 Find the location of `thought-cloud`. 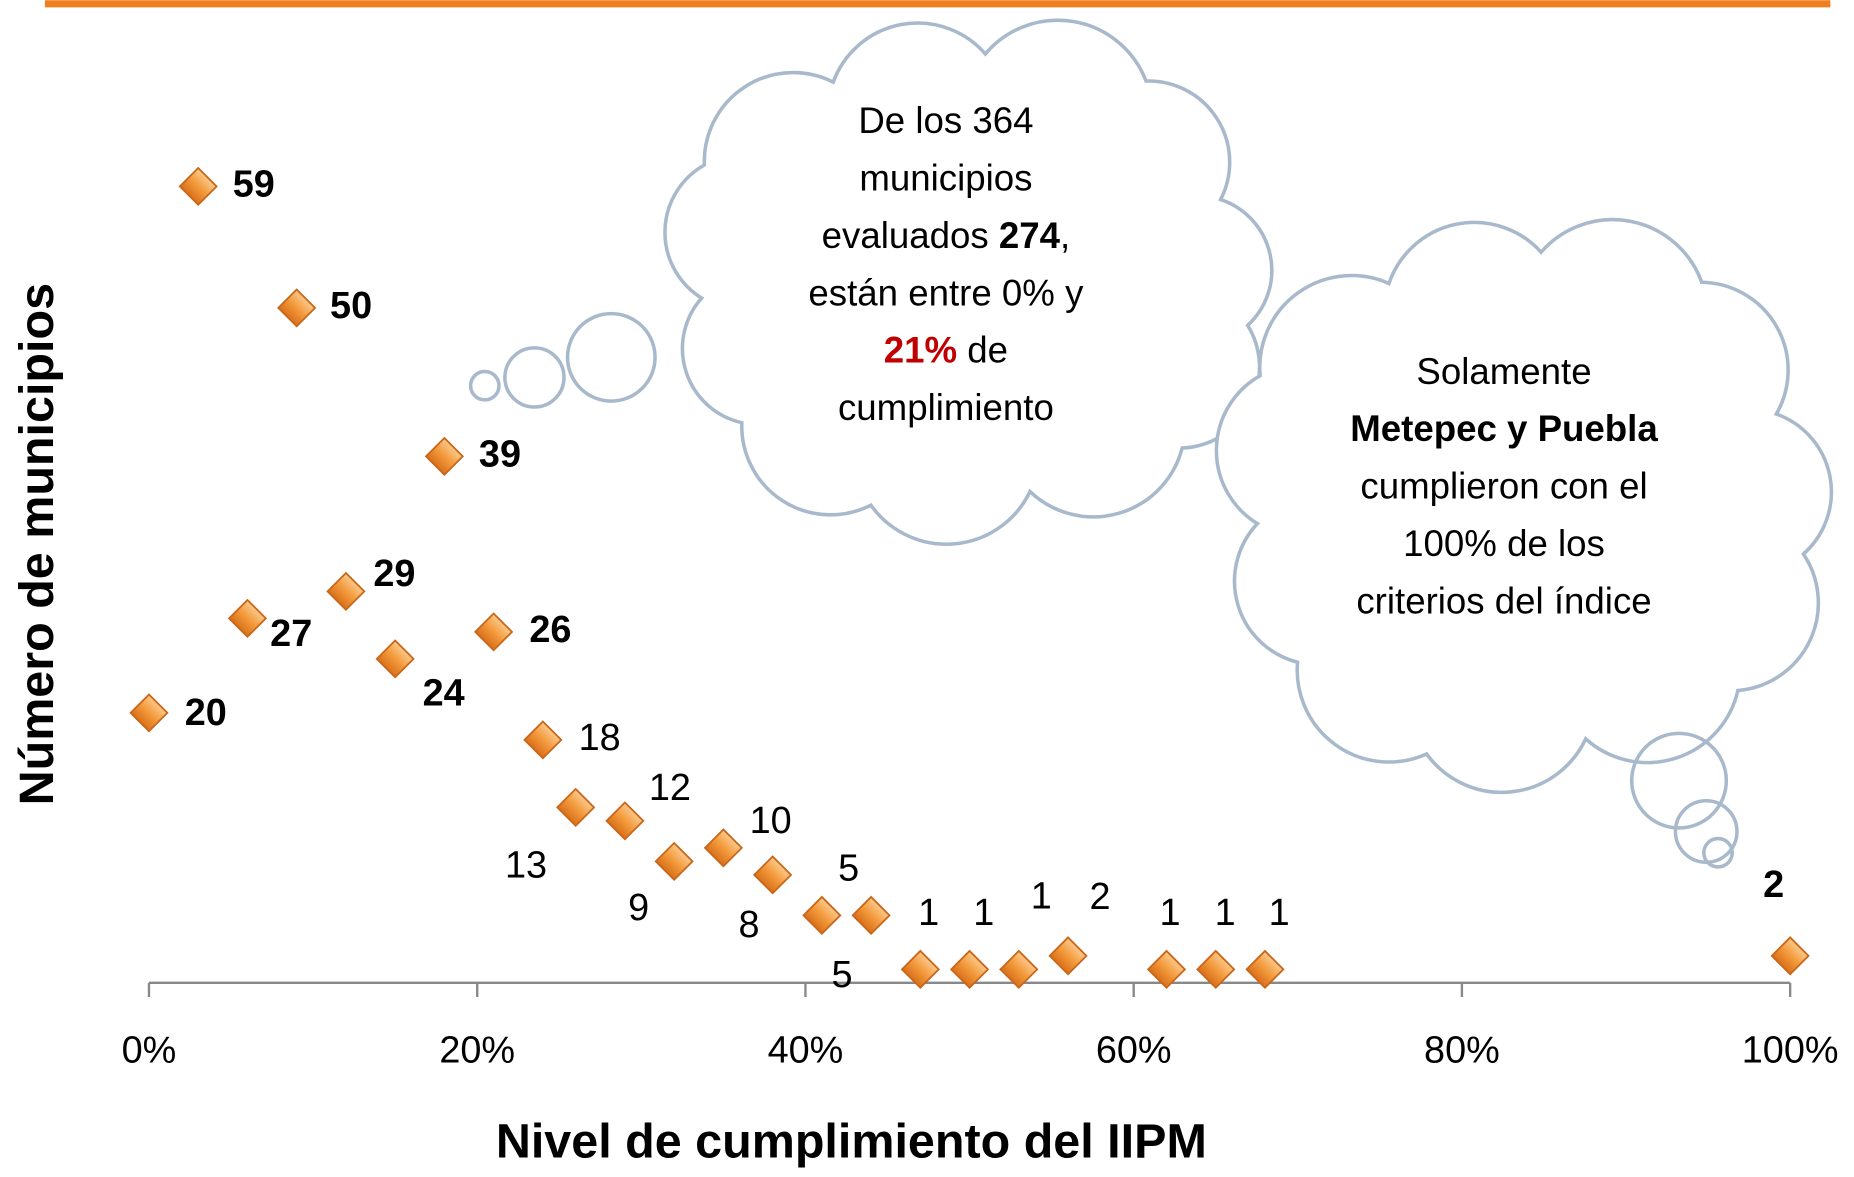

thought-cloud is located at coordinates (968, 282).